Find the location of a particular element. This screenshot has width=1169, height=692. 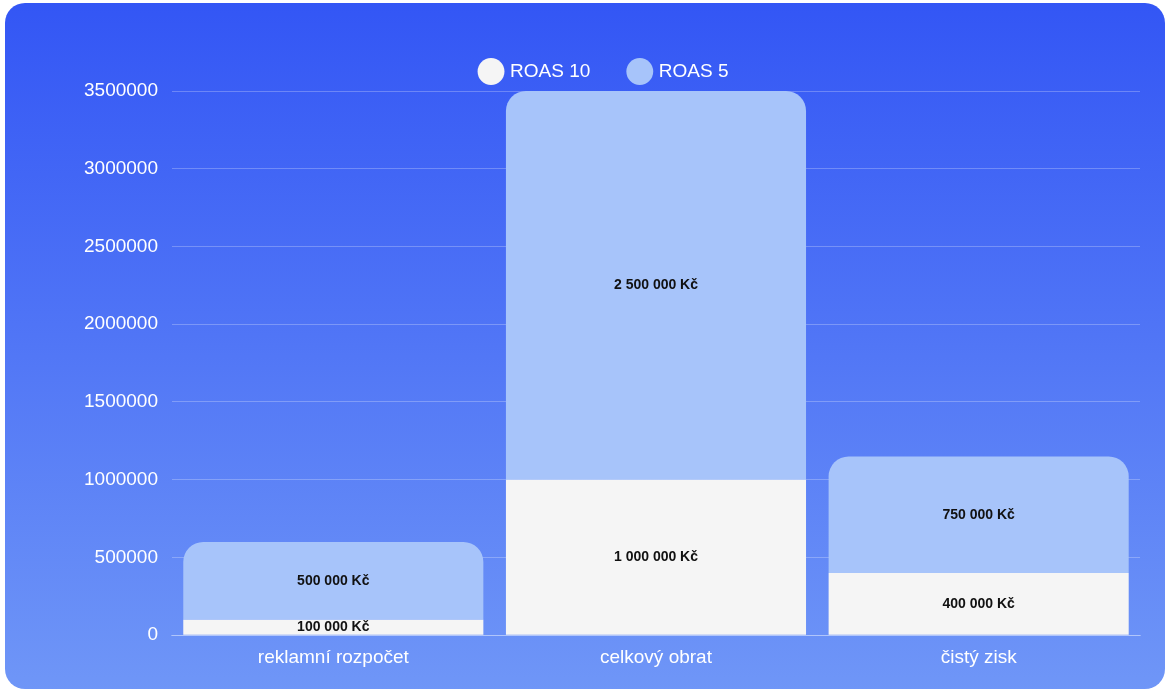

y-tick-label: 1000000 is located at coordinates (121, 478).